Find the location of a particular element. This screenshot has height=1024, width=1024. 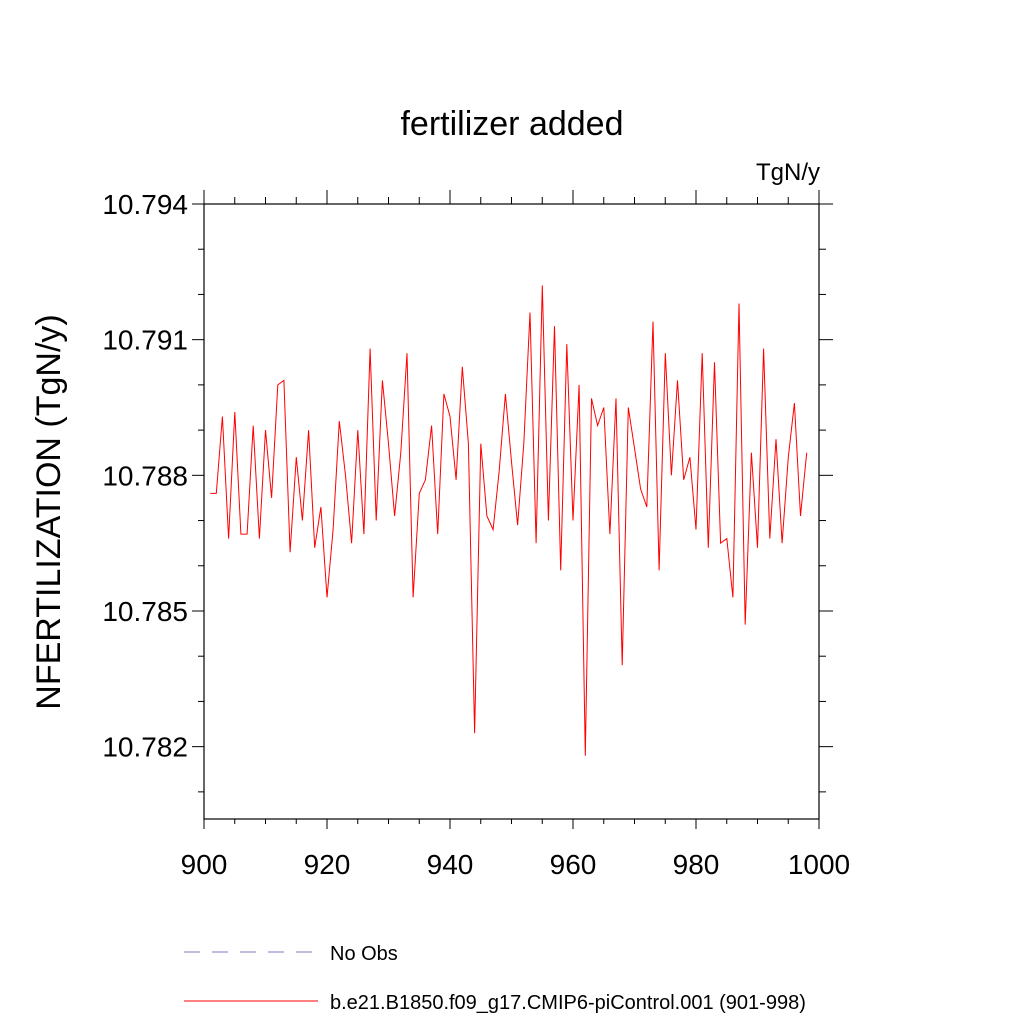

y-tick-label: 10.791 is located at coordinates (145, 340).